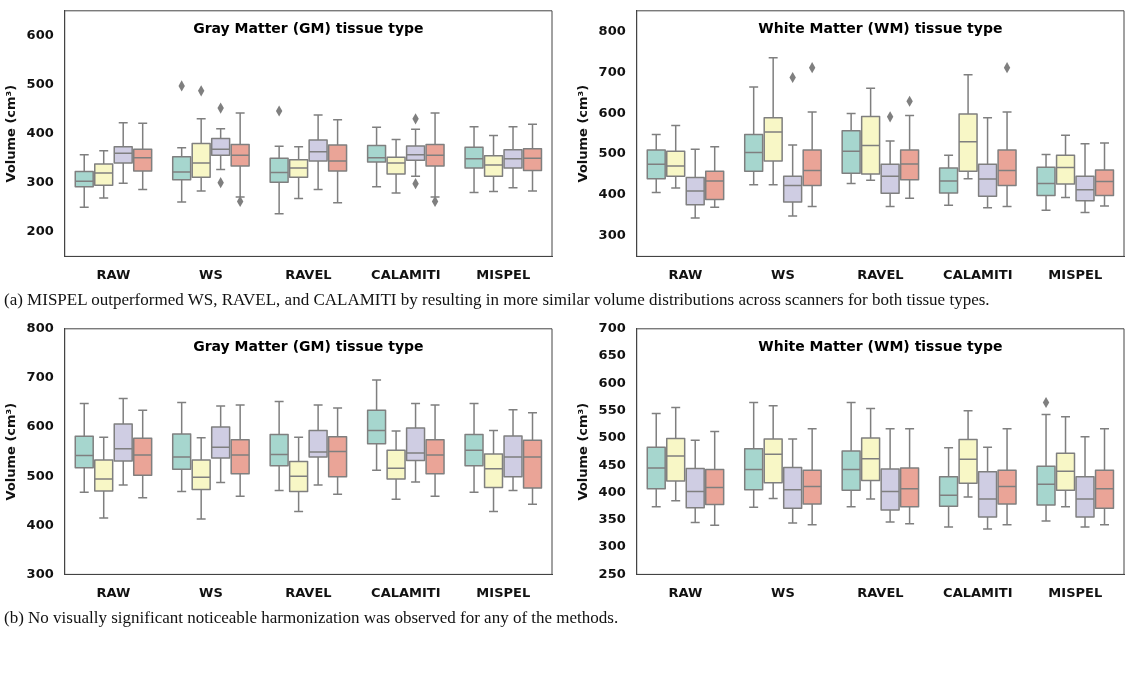 The image size is (1132, 677). Describe the element at coordinates (40, 231) in the screenshot. I see `y-tick-label: 200` at that location.